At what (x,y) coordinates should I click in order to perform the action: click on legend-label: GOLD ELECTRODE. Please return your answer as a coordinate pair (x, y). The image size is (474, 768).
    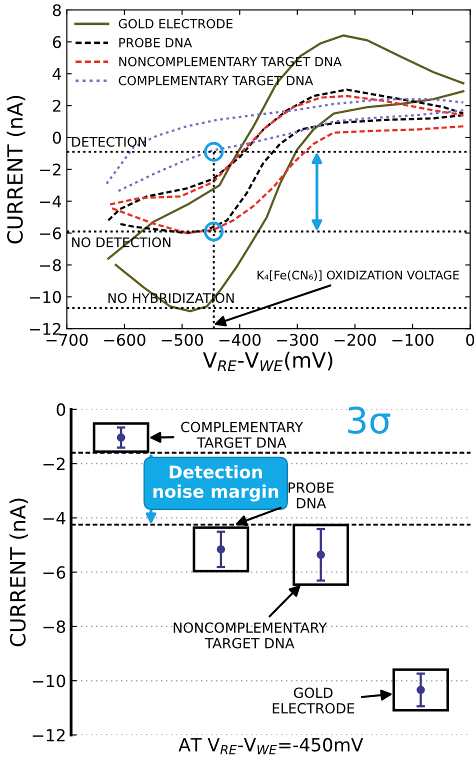
    Looking at the image, I should click on (175, 23).